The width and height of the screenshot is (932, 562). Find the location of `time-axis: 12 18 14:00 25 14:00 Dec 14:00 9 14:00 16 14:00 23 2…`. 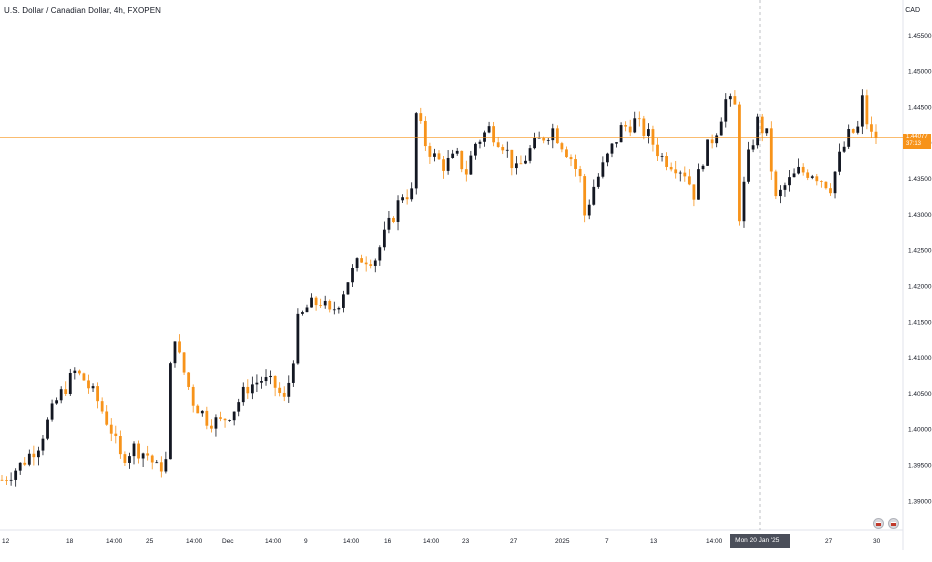

time-axis: 12 18 14:00 25 14:00 Dec 14:00 9 14:00 16 14:00 23 2… is located at coordinates (441, 541).